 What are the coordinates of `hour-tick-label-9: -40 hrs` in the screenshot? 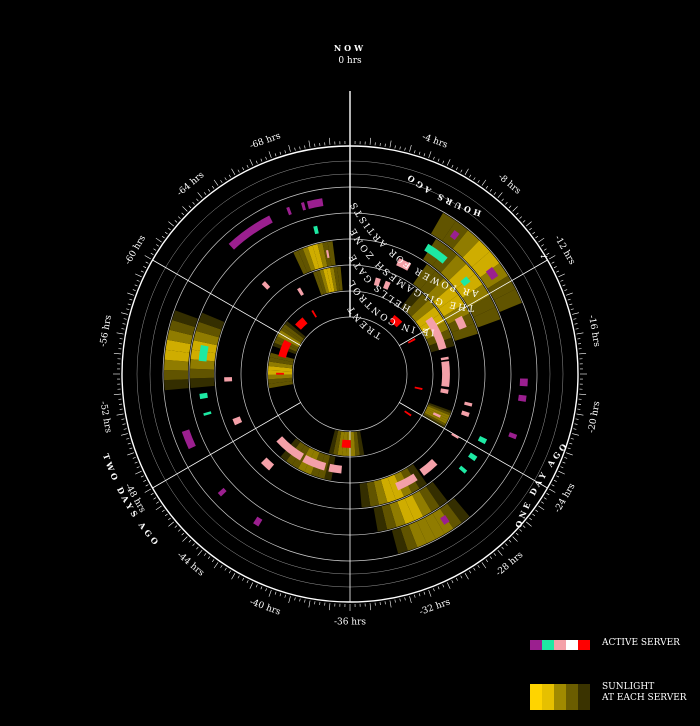 It's located at (265, 607).